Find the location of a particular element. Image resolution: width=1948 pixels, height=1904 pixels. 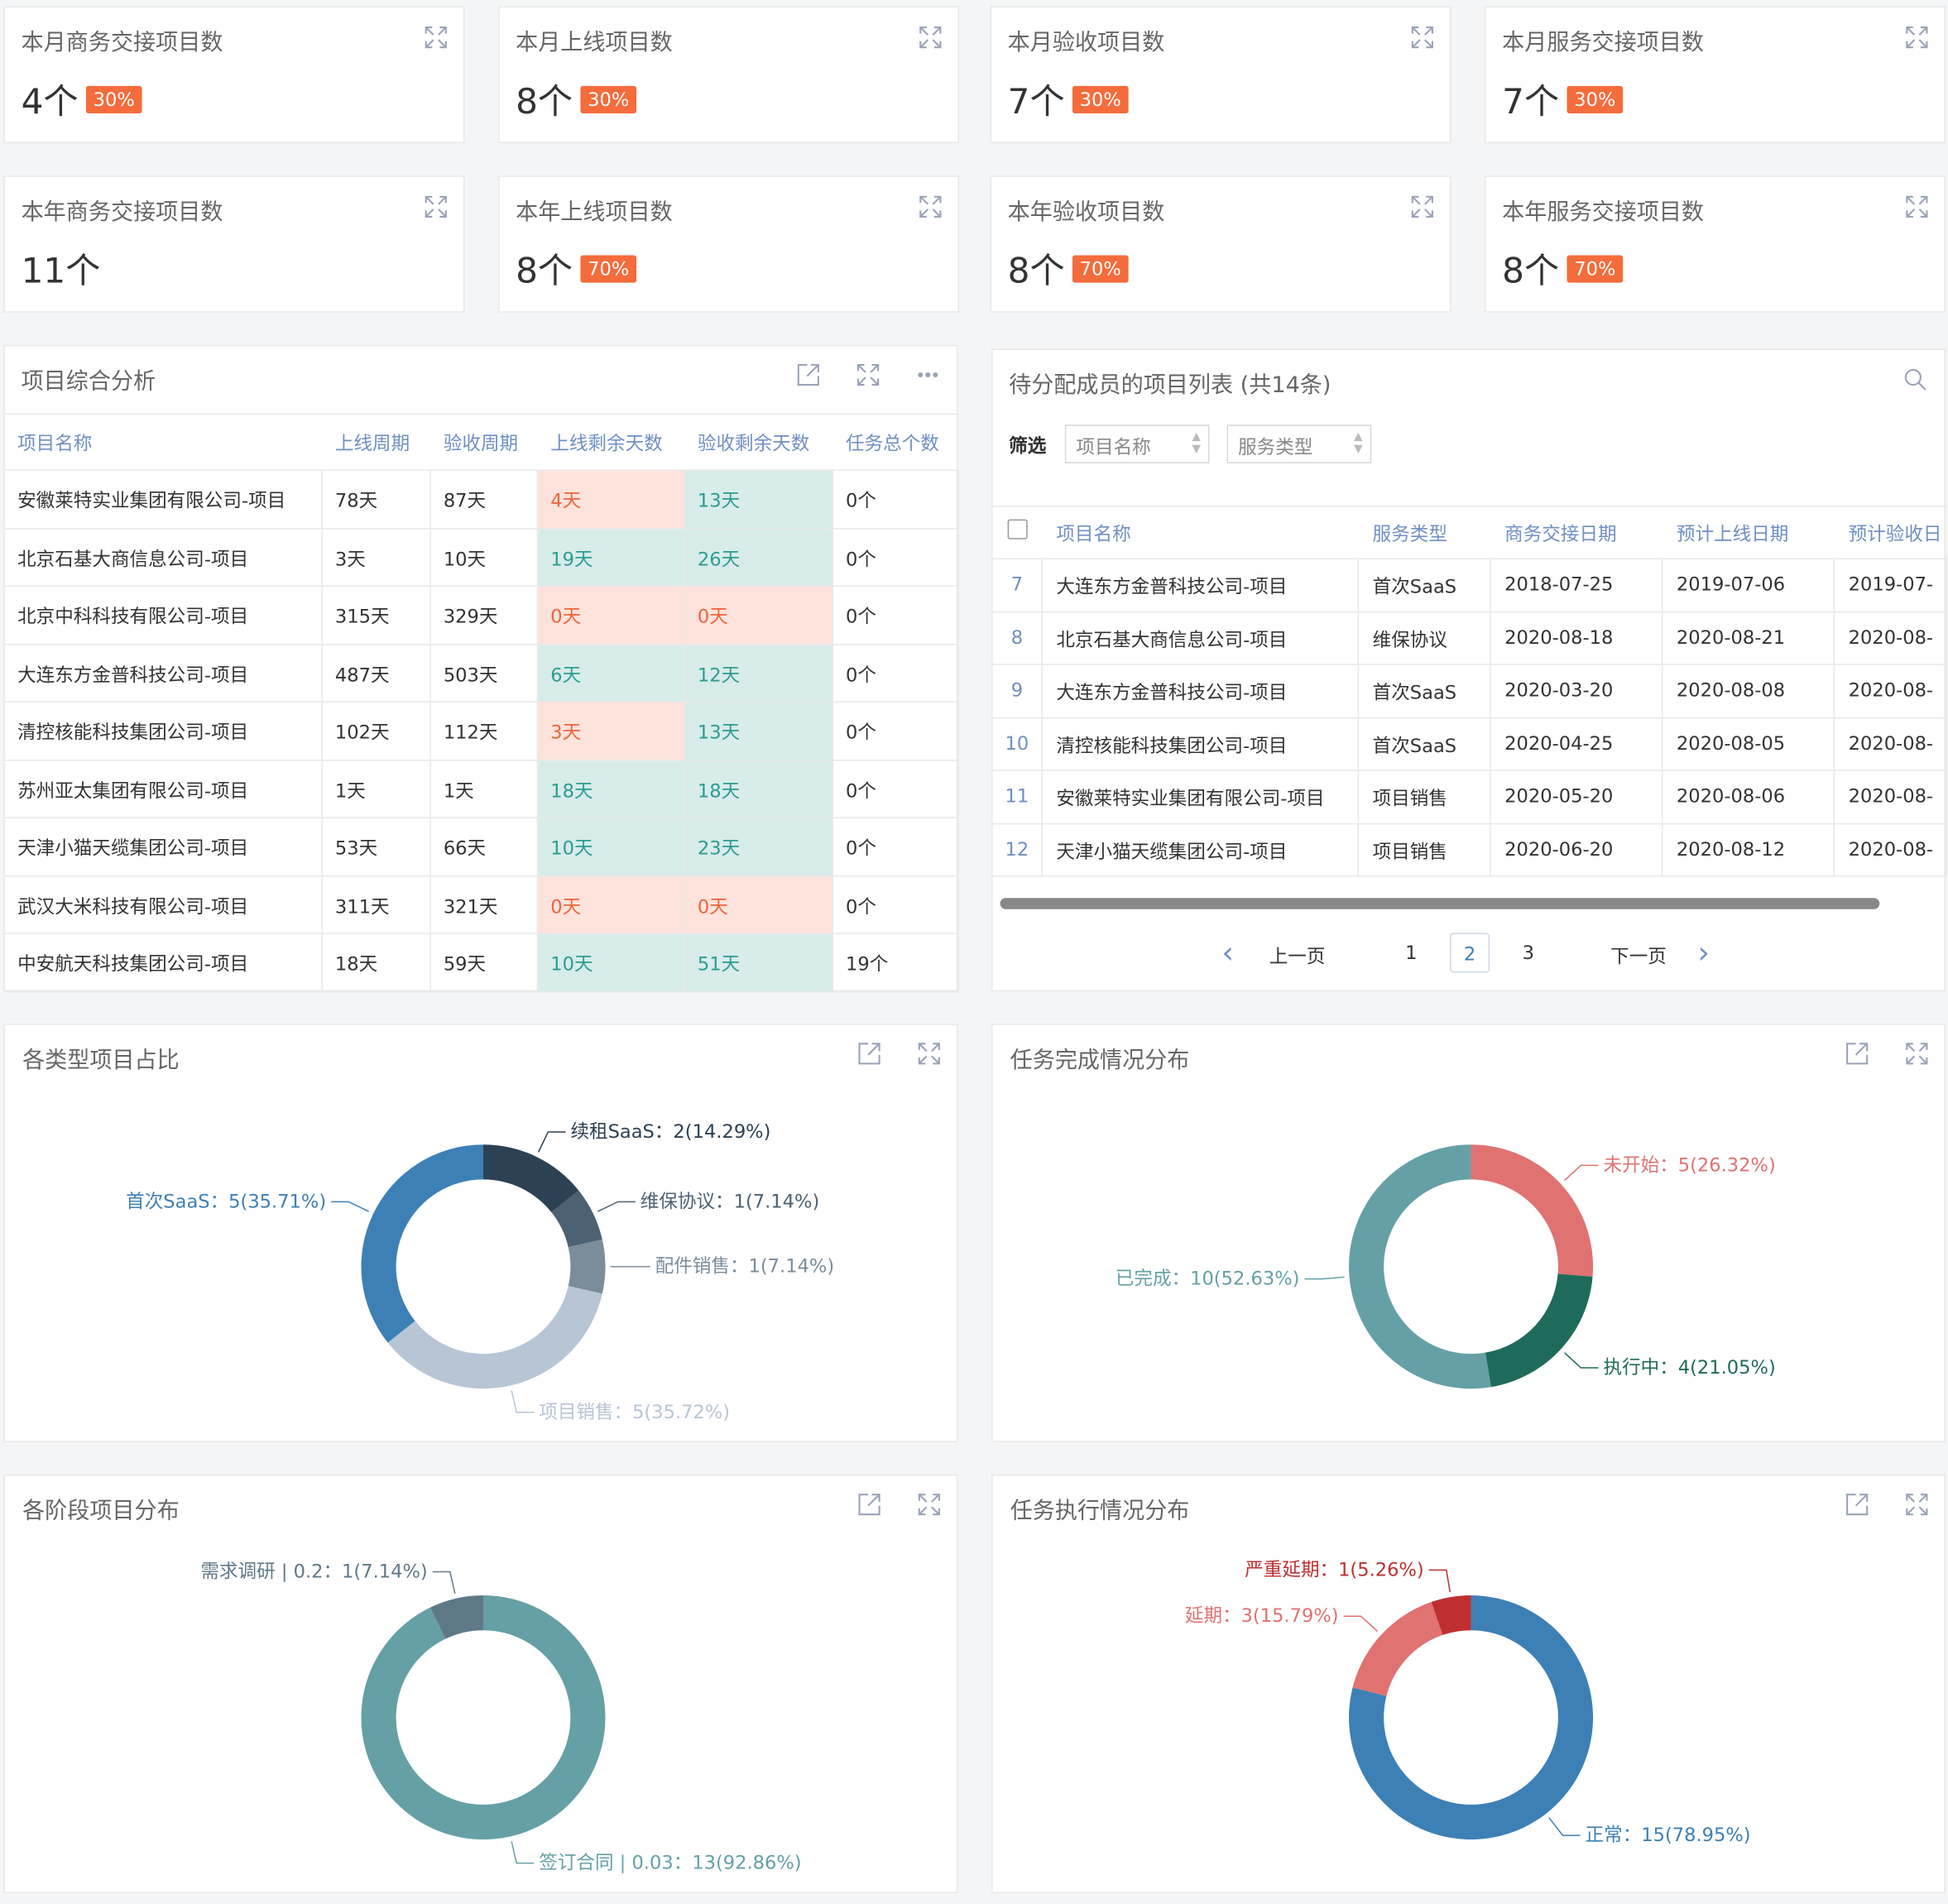

slice-label: 未开始：5(26.32%) is located at coordinates (1690, 1165).